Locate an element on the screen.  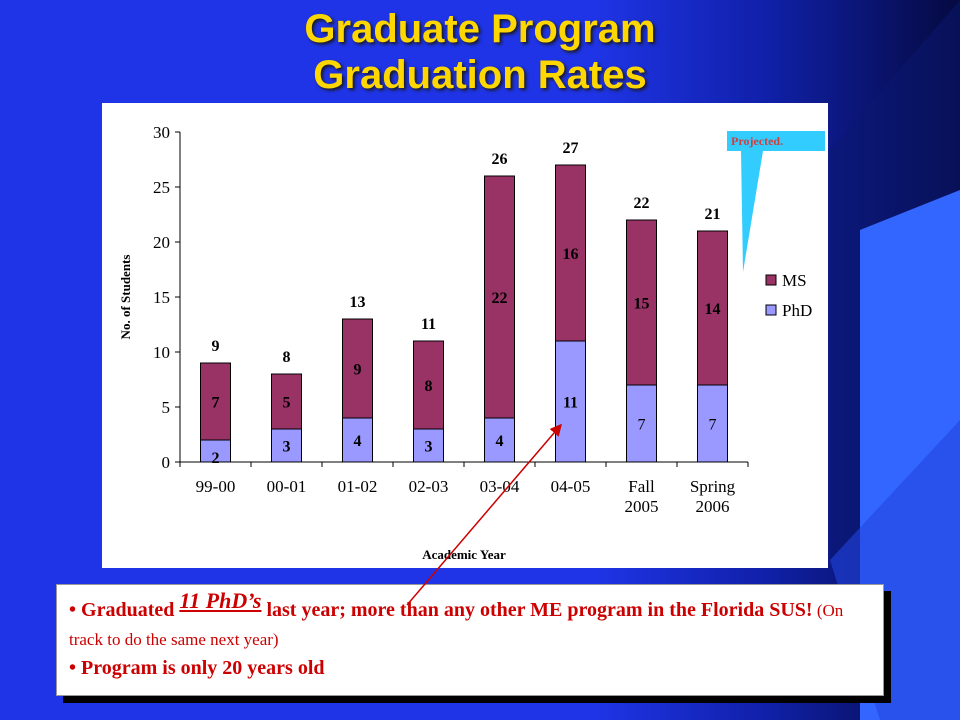
data-label-phd: 2 is located at coordinates (216, 458).